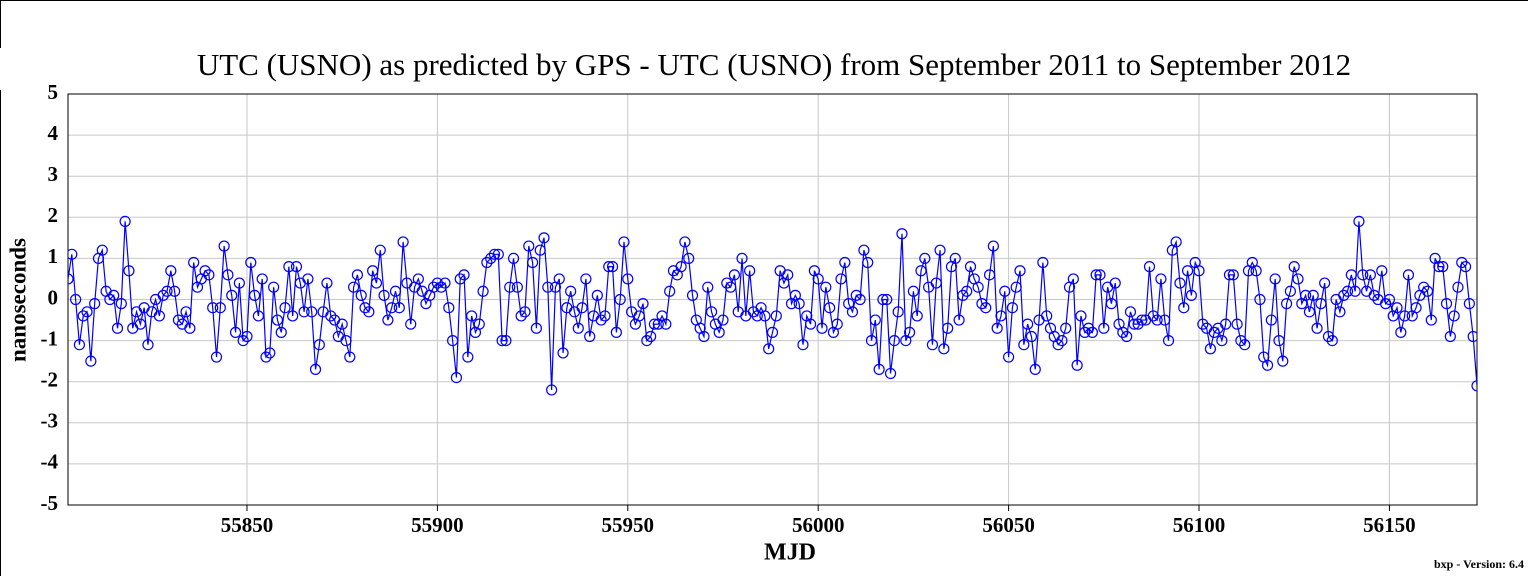 The width and height of the screenshot is (1528, 576). I want to click on x-tick-label: 56150, so click(1389, 525).